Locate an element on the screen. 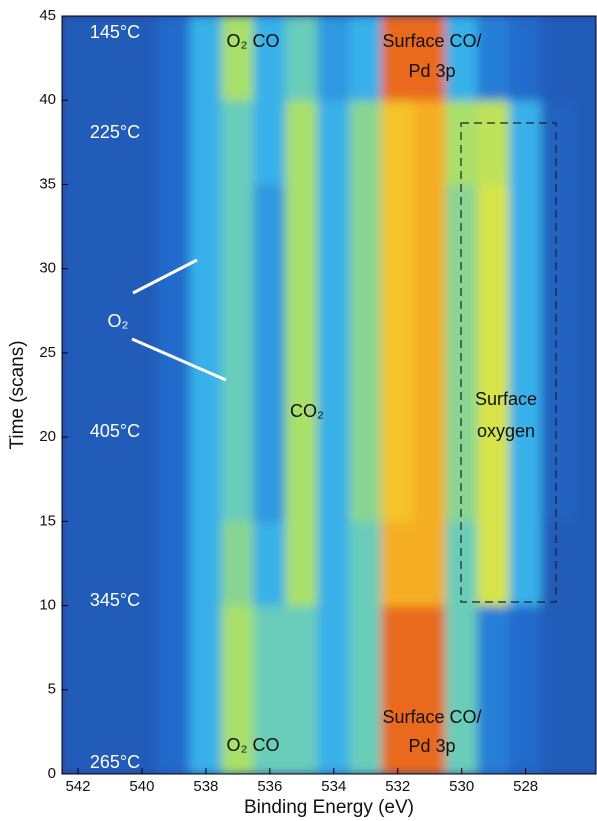 This screenshot has width=597, height=821. temperature-label: 405°C is located at coordinates (115, 431).